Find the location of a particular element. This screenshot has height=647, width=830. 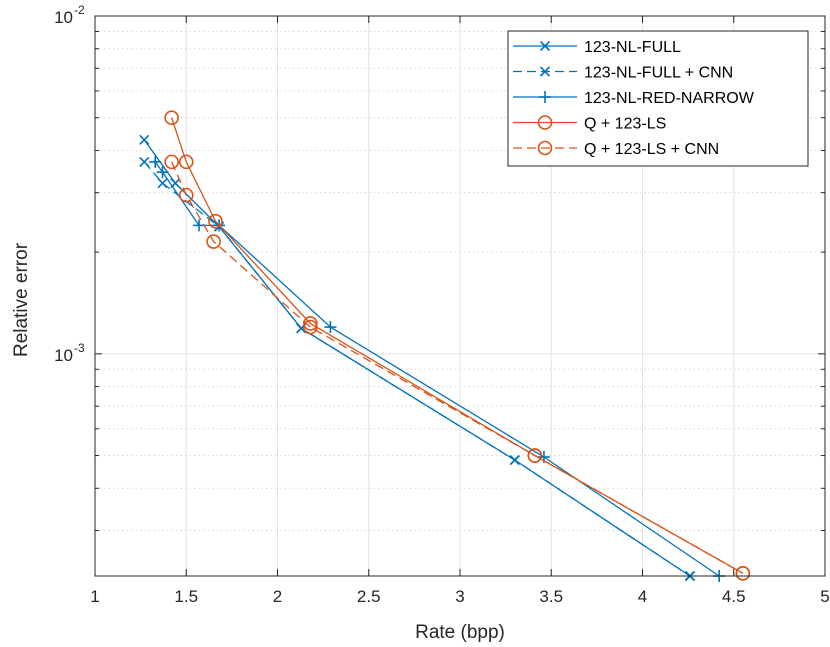

x-tick-label: 2 is located at coordinates (277, 596).